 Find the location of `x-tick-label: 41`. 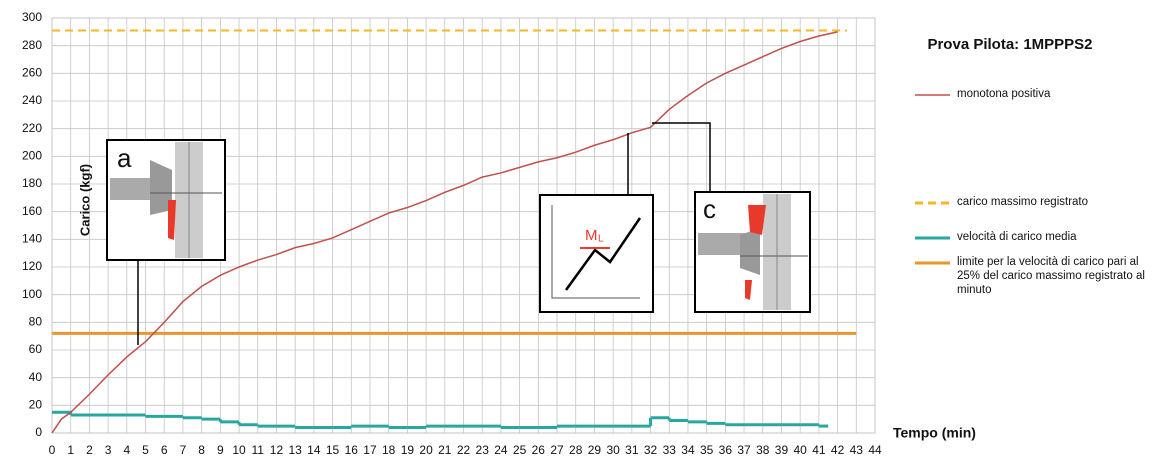

x-tick-label: 41 is located at coordinates (819, 450).